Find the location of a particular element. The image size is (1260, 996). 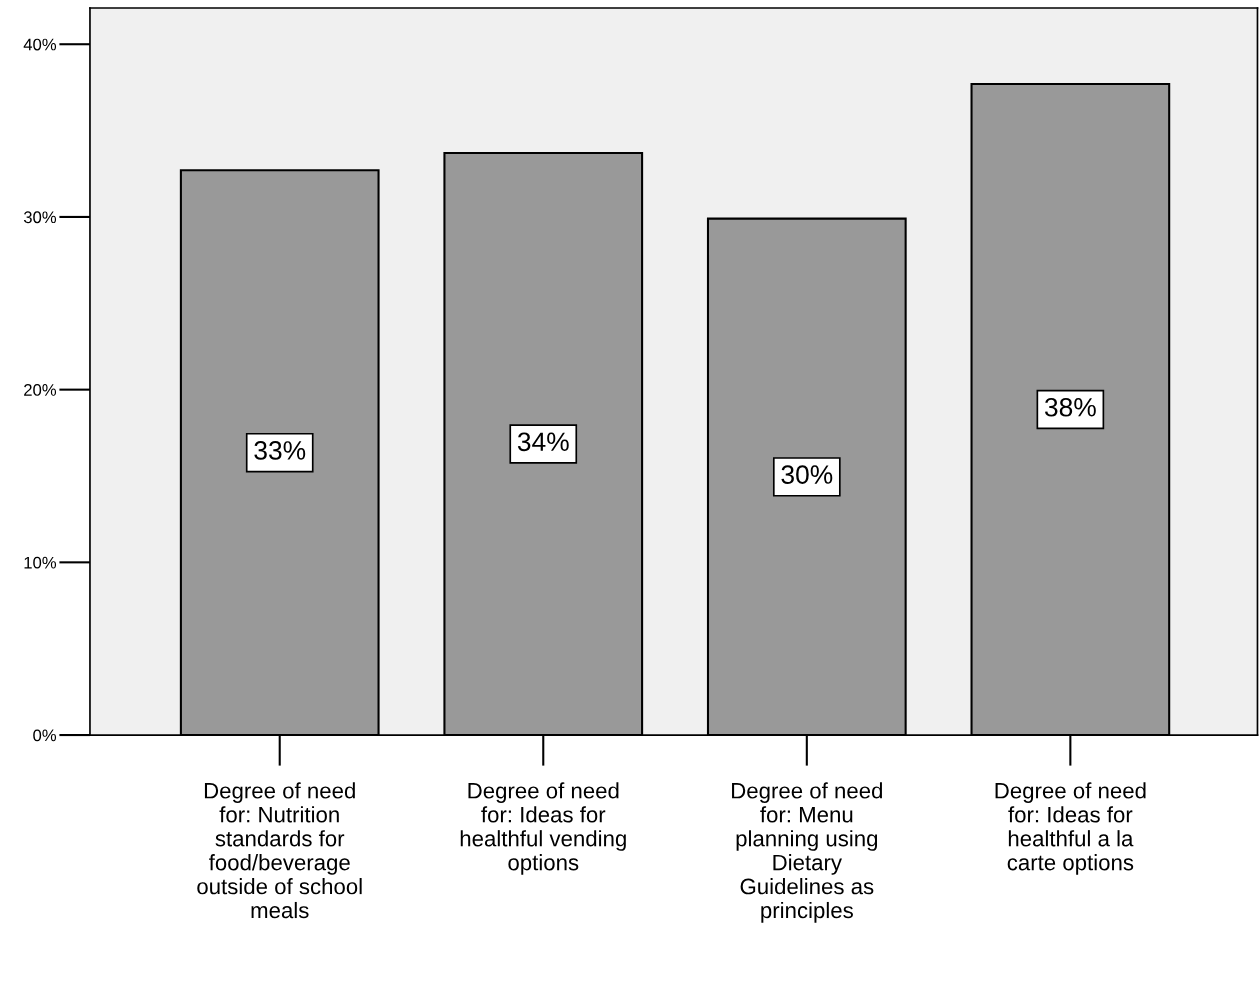

x-tick-label: Degree of need for: Ideas for healthful a la carte options is located at coordinates (1070, 828).